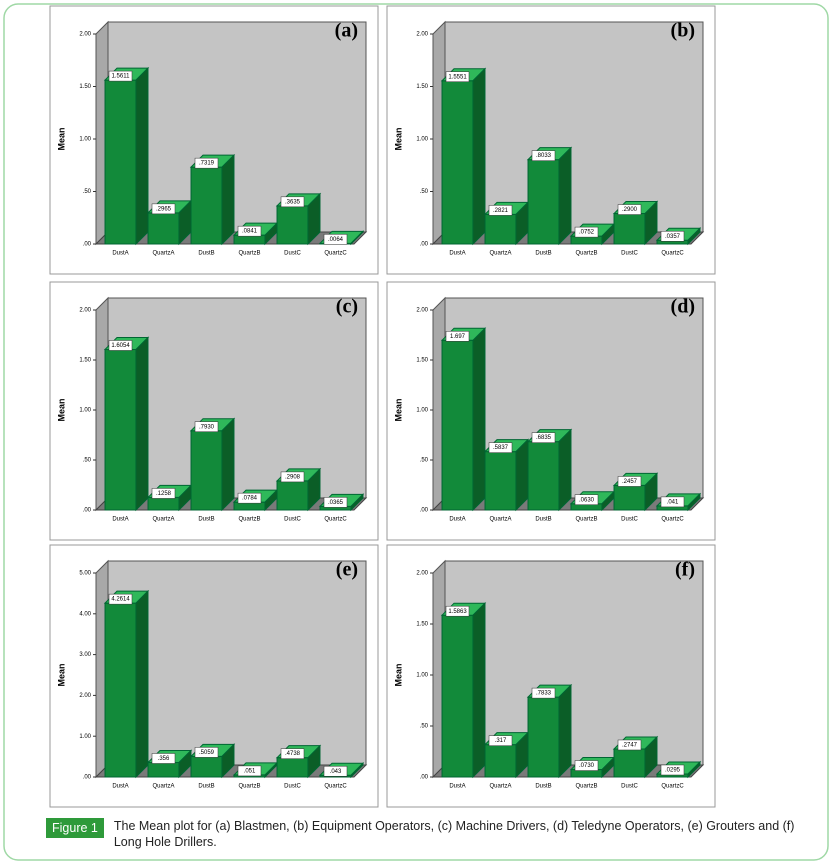 Image resolution: width=834 pixels, height=864 pixels. I want to click on value-label: .7319, so click(207, 164).